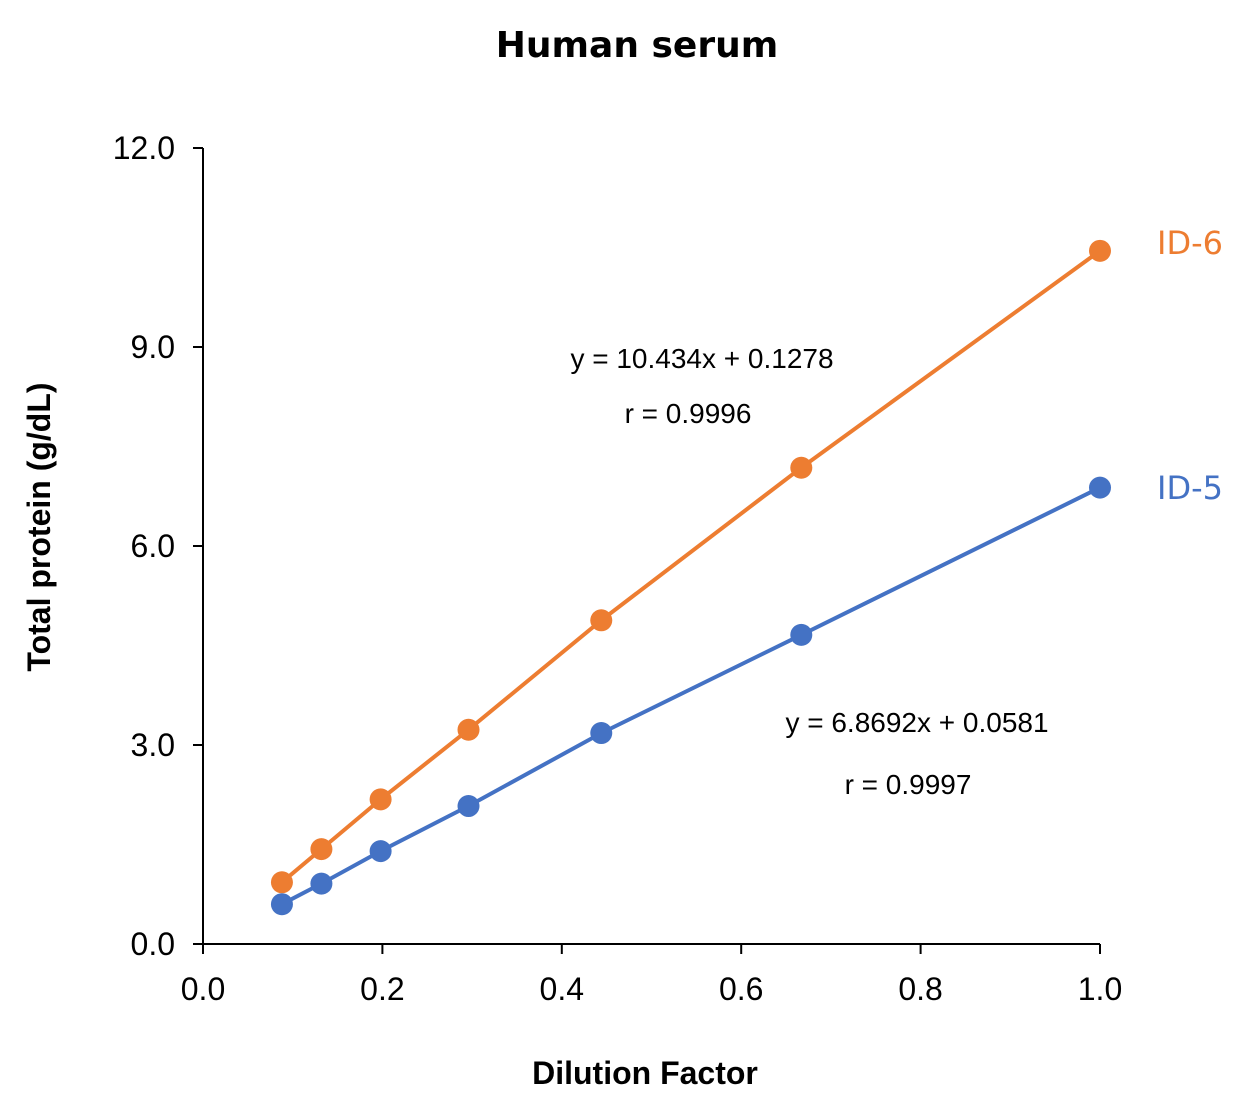 This screenshot has width=1250, height=1100. Describe the element at coordinates (562, 989) in the screenshot. I see `x-tick-label: 0.4` at that location.